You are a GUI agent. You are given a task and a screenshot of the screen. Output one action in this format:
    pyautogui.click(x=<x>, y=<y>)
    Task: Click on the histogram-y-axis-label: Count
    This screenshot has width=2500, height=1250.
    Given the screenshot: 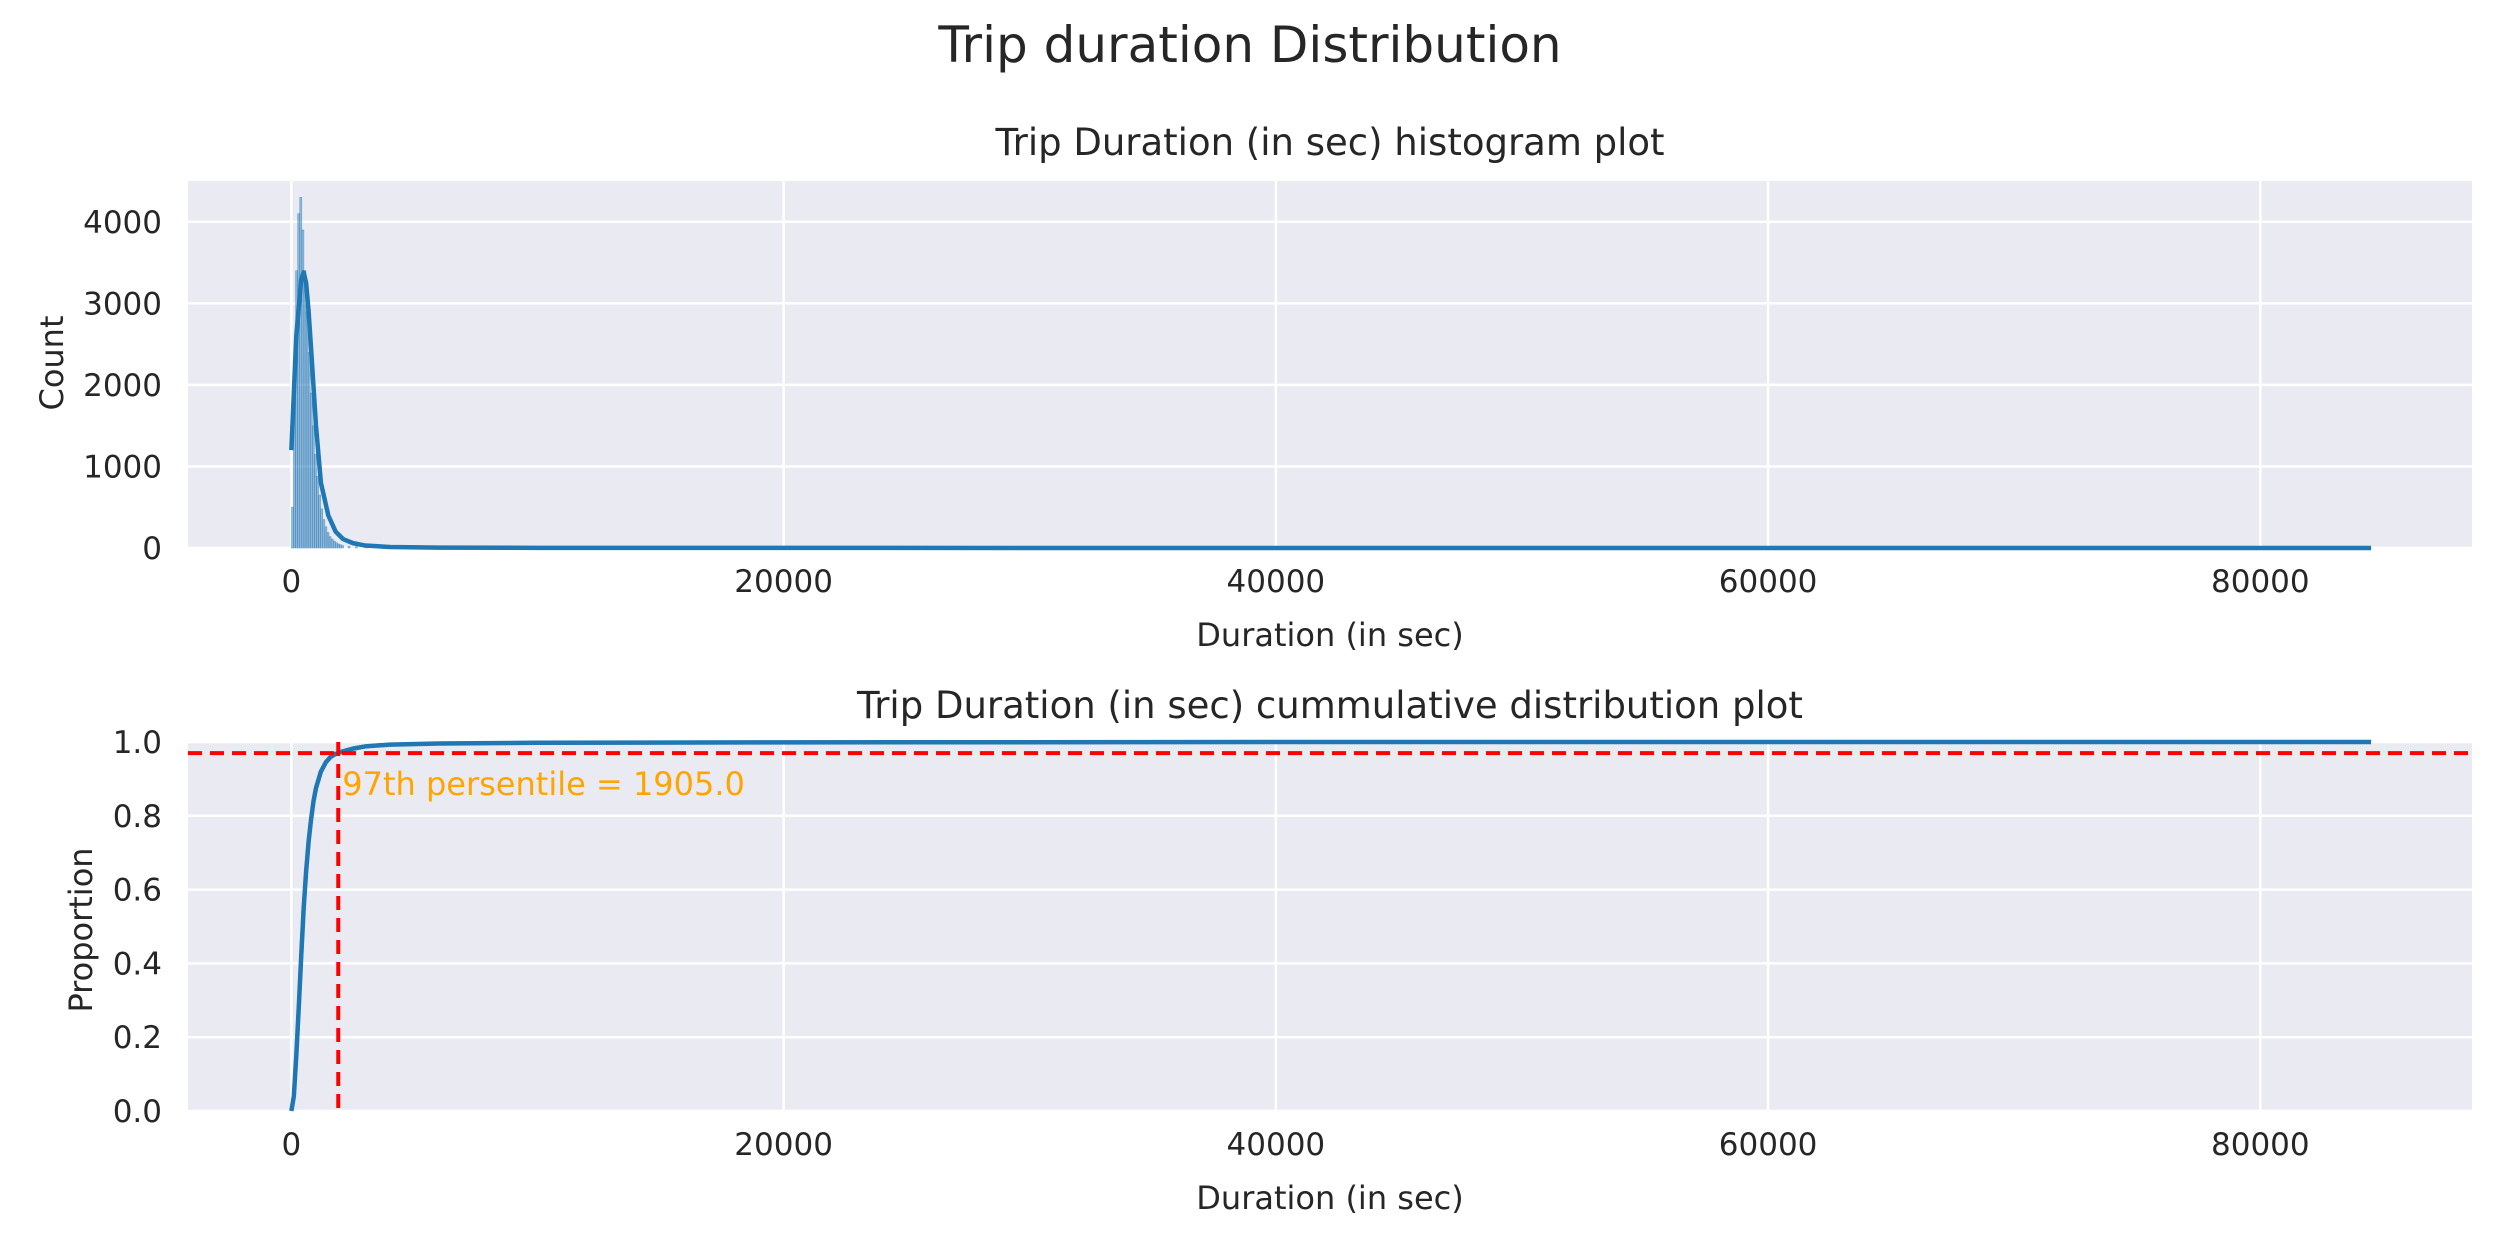 What is the action you would take?
    pyautogui.click(x=52, y=362)
    